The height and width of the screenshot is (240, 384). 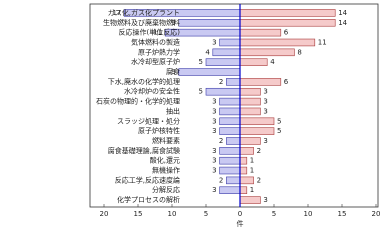 What do you see at coordinates (165, 160) in the screenshot?
I see `category-label: 酸化,還元` at bounding box center [165, 160].